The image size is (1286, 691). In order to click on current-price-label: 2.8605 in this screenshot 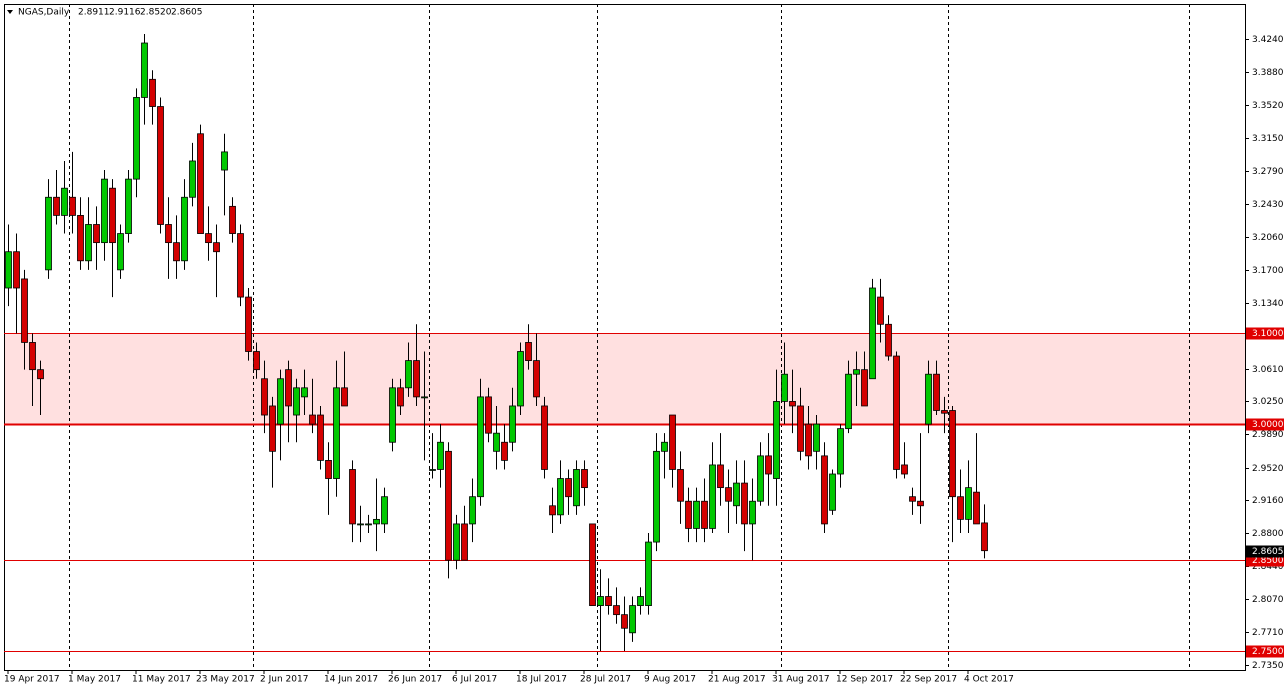, I will do `click(1268, 552)`.